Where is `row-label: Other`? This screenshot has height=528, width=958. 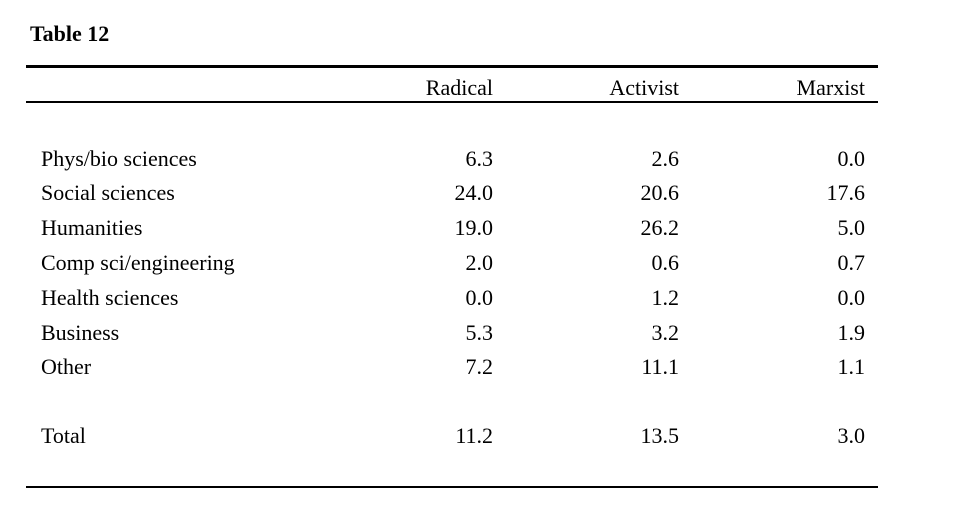
row-label: Other is located at coordinates (66, 366).